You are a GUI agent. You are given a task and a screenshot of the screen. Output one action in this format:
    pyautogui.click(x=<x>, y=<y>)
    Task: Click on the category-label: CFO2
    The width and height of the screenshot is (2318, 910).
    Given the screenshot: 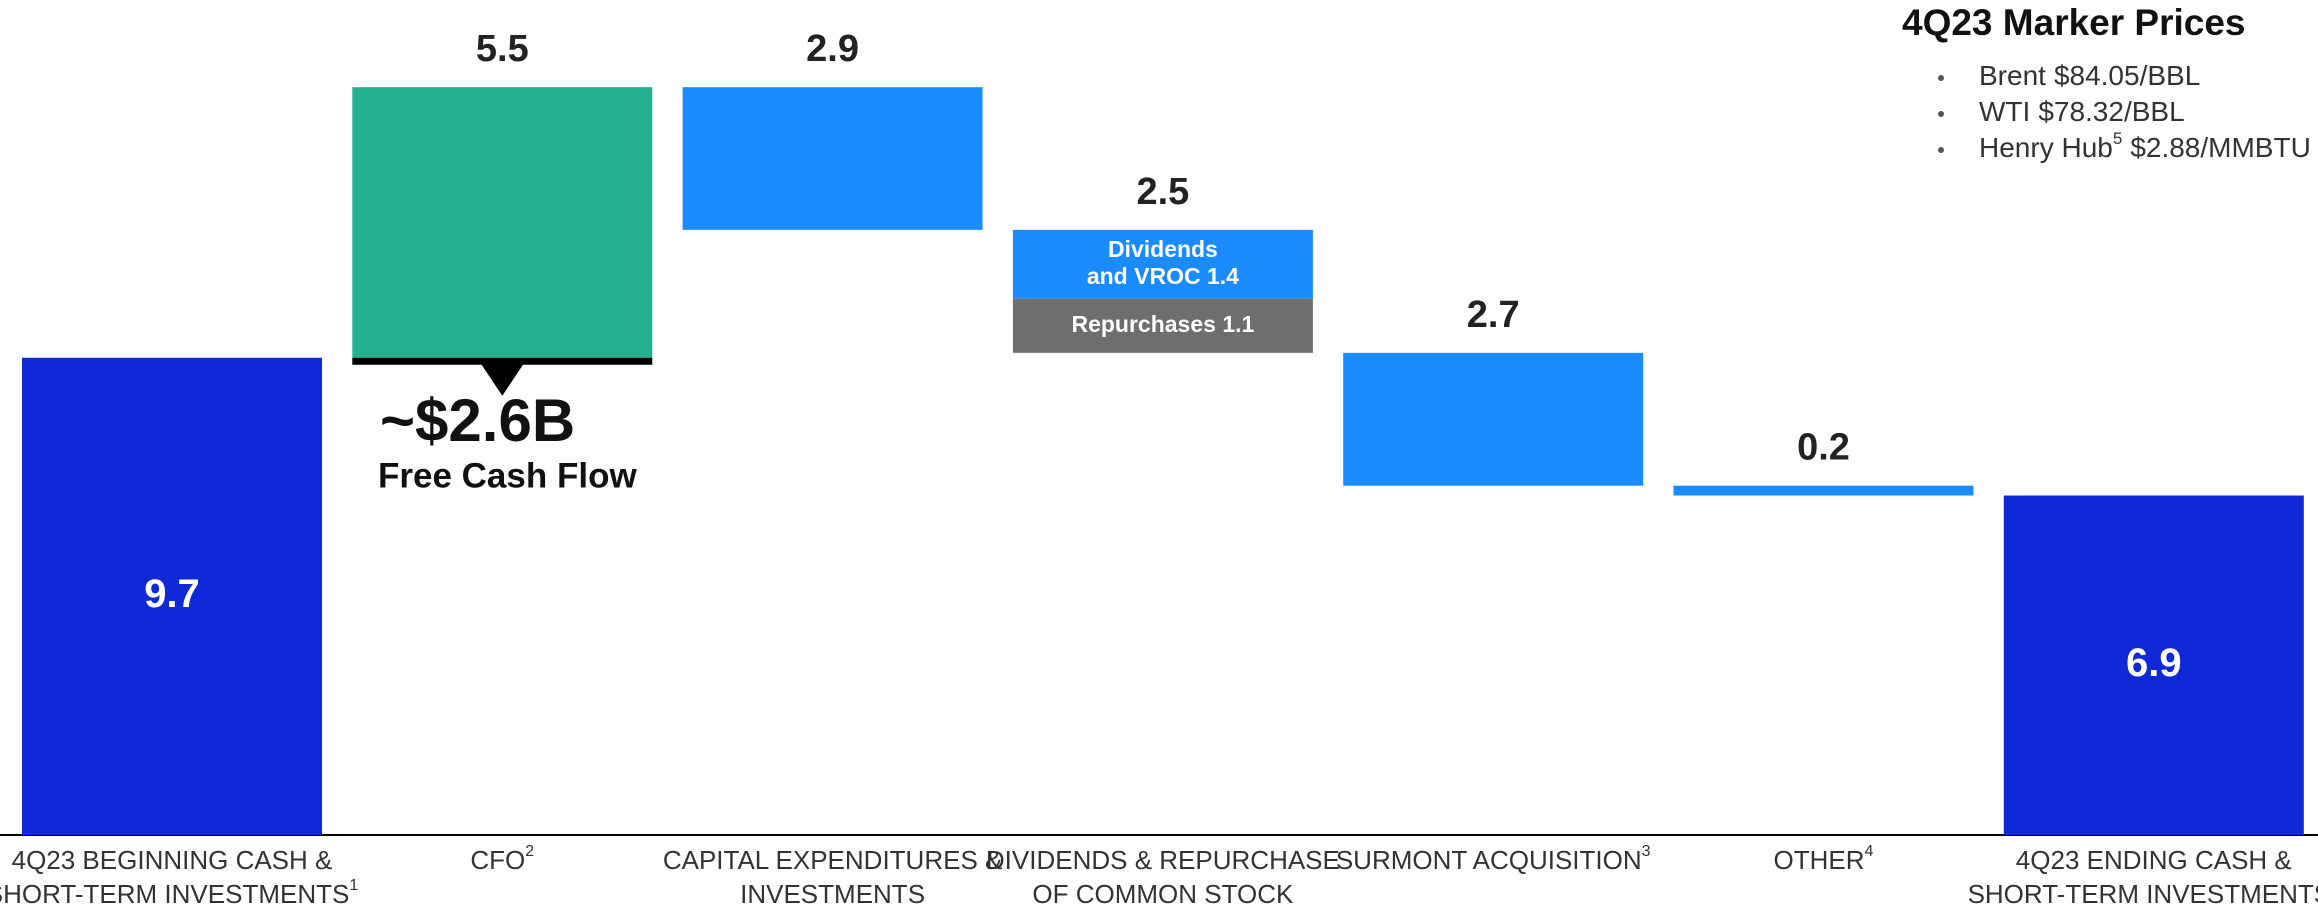 What is the action you would take?
    pyautogui.click(x=502, y=859)
    